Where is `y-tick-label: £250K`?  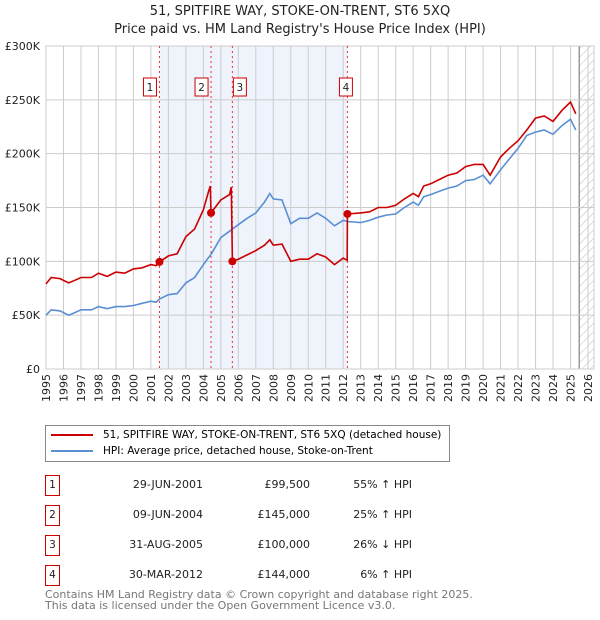
y-tick-label: £250K is located at coordinates (23, 100).